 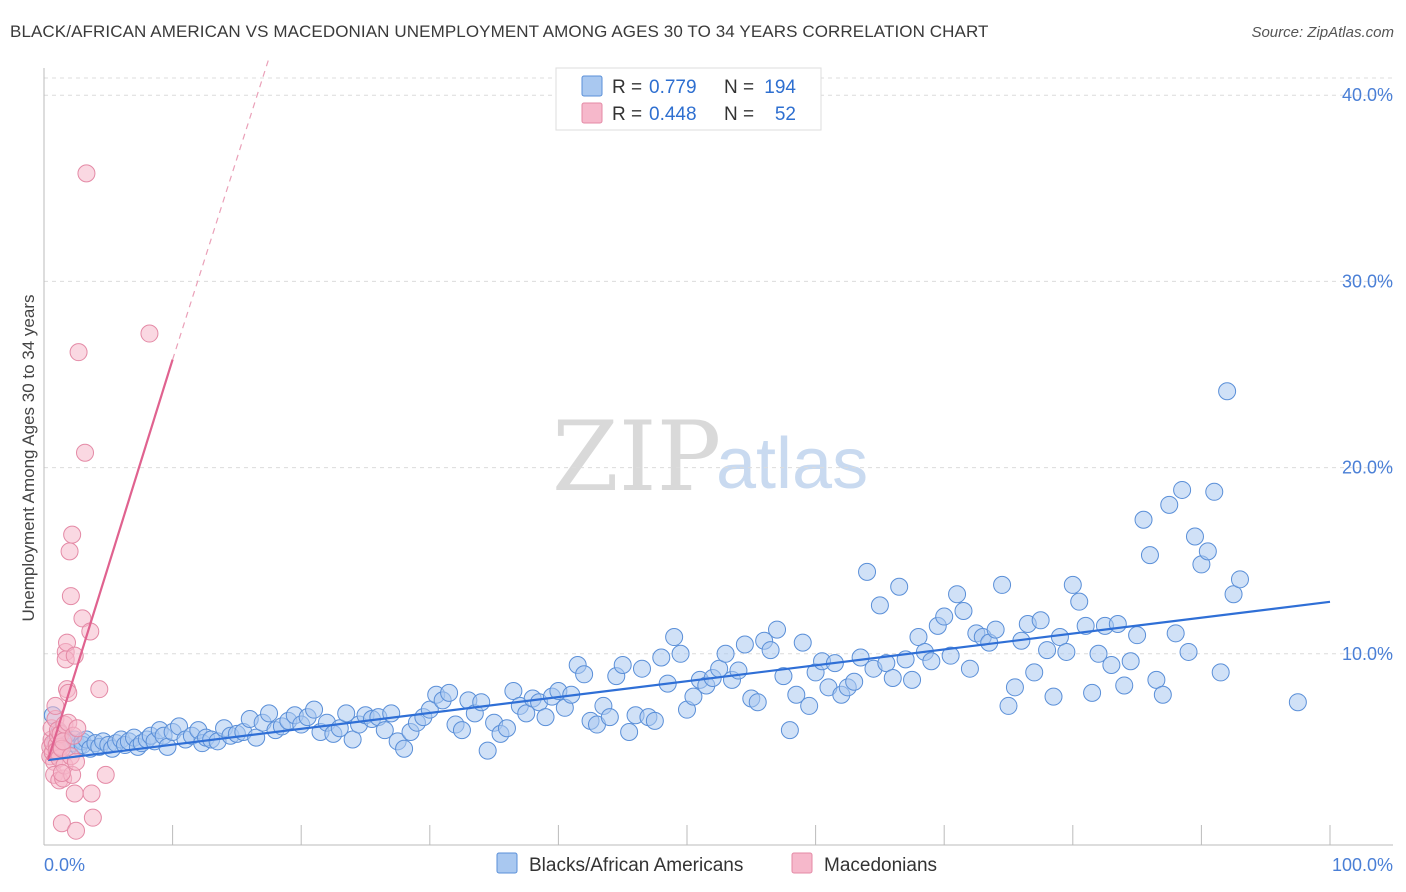 I want to click on series-macedonians-points, so click(x=100, y=502).